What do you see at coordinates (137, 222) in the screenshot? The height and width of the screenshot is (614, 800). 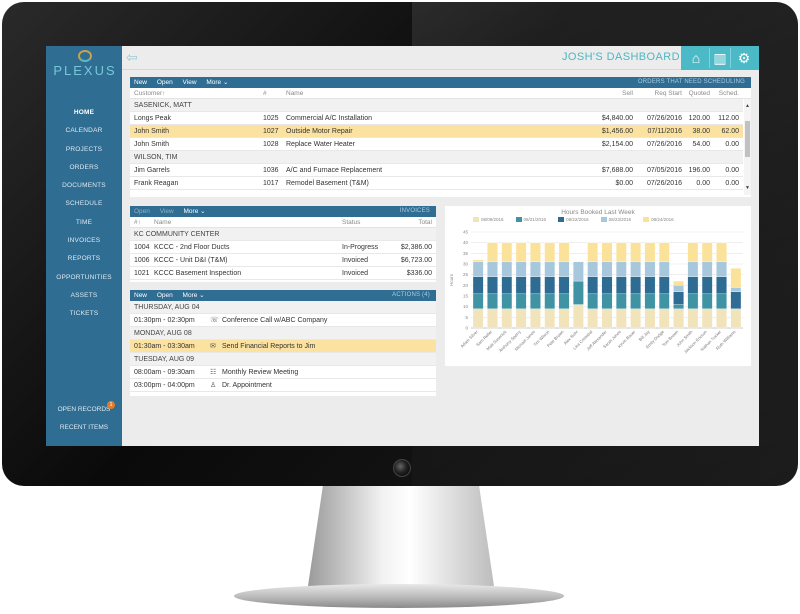 I see `col-inv-num: #↑` at bounding box center [137, 222].